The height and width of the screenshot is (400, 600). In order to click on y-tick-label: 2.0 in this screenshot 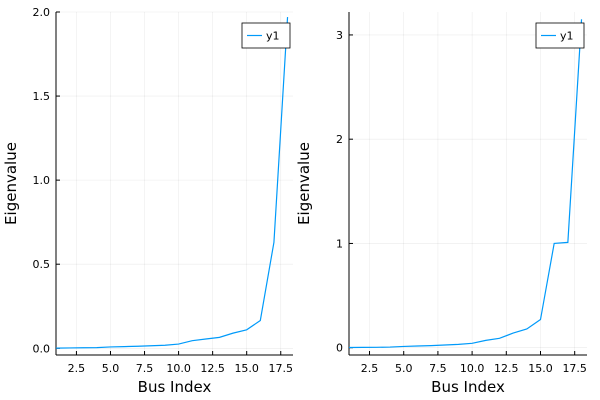, I will do `click(42, 12)`.